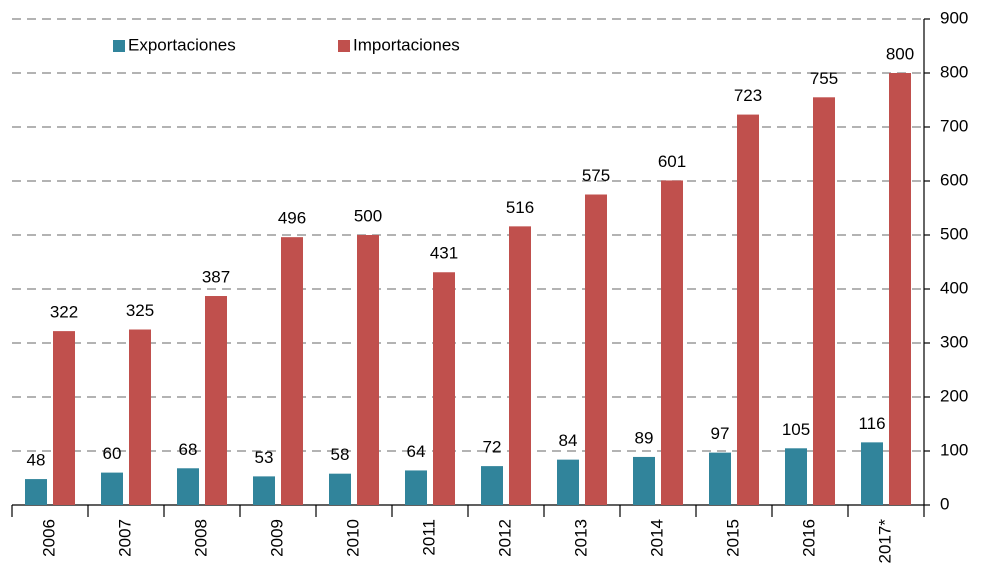 This screenshot has width=984, height=575. I want to click on value-label: 116, so click(871, 423).